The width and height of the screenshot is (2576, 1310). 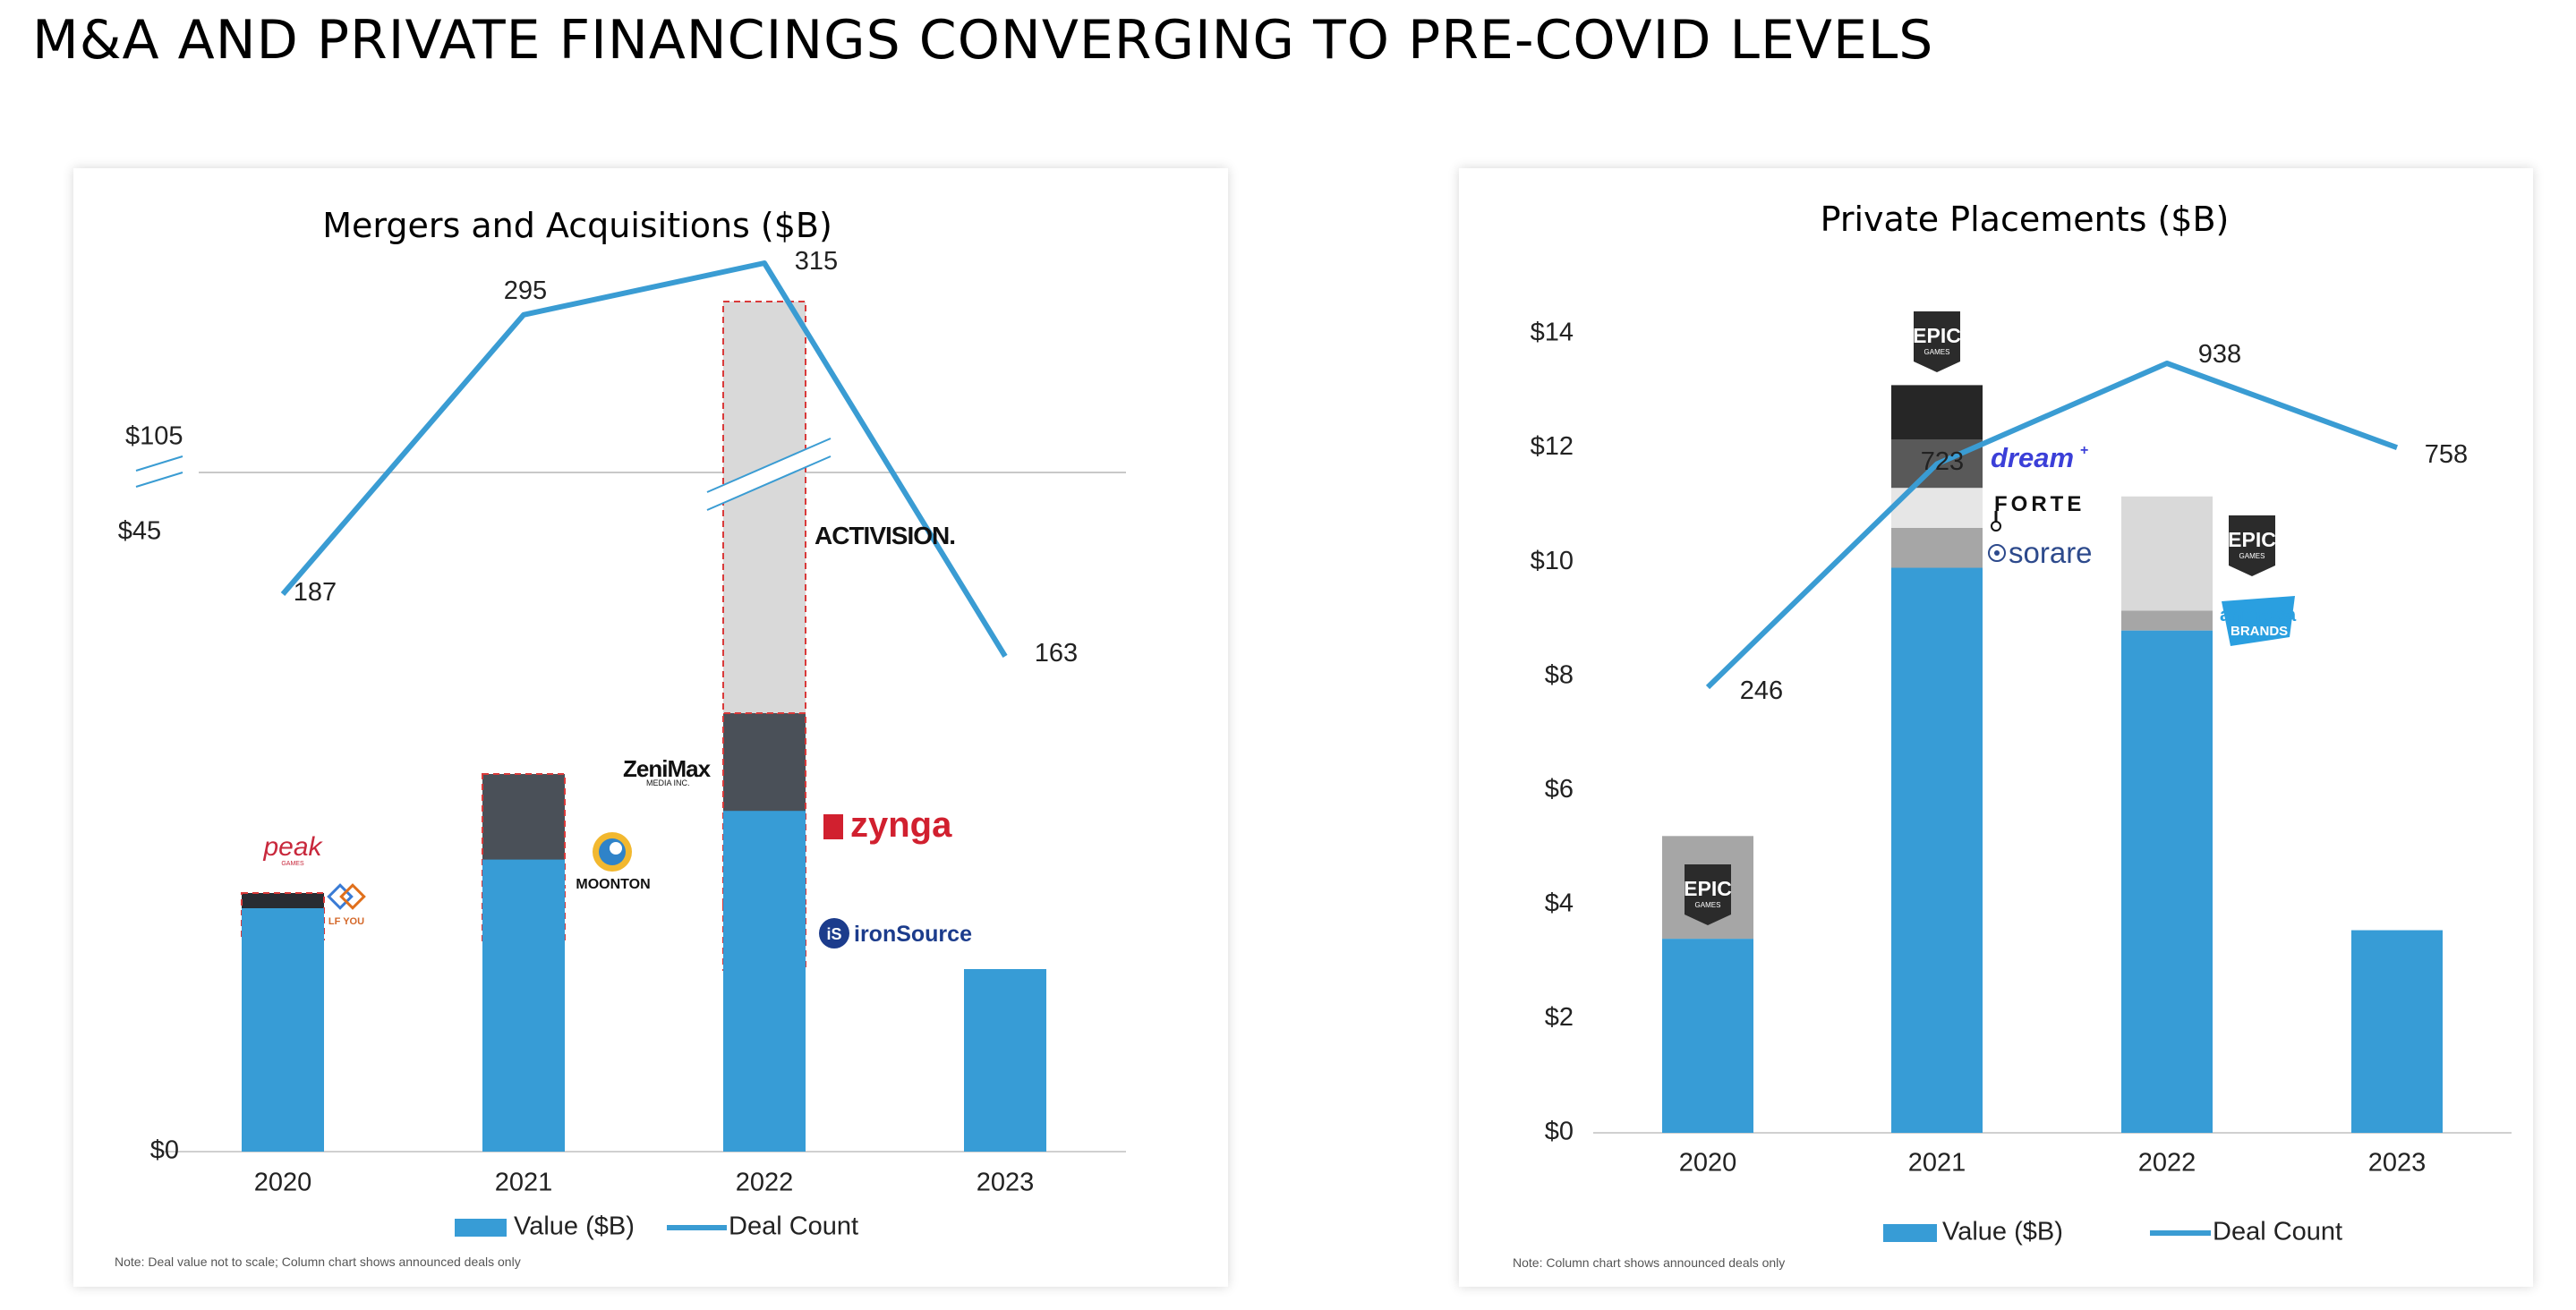 I want to click on sorare-logo: sorare, so click(x=2040, y=553).